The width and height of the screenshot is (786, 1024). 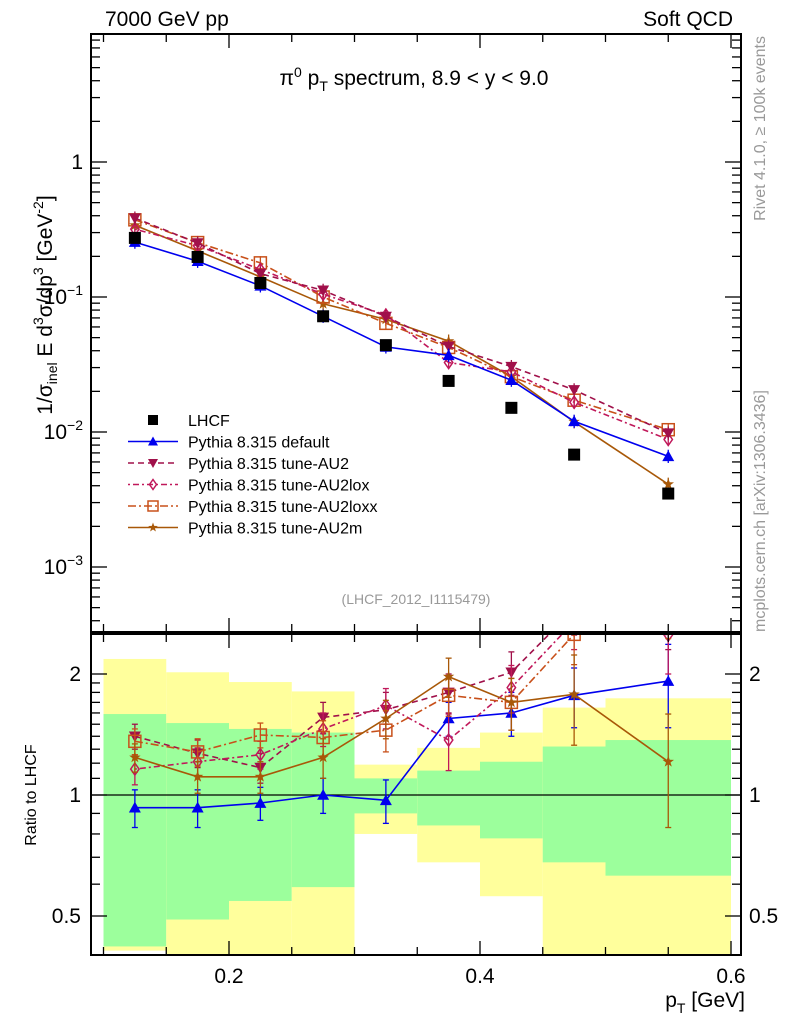 I want to click on main-chart-title: π0 pT spectrum, 8.9 < y < 9.0, so click(x=414, y=79).